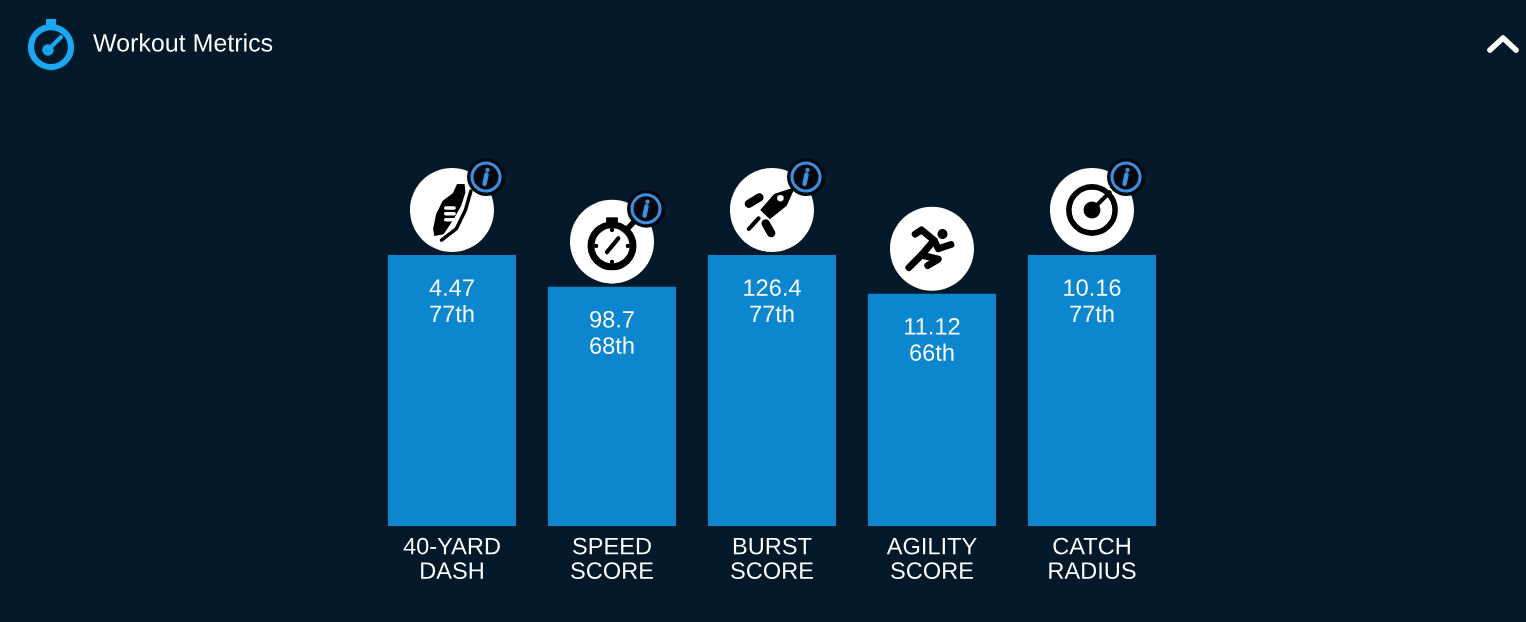  What do you see at coordinates (1092, 558) in the screenshot?
I see `x-tick-label: CATCH RADIUS` at bounding box center [1092, 558].